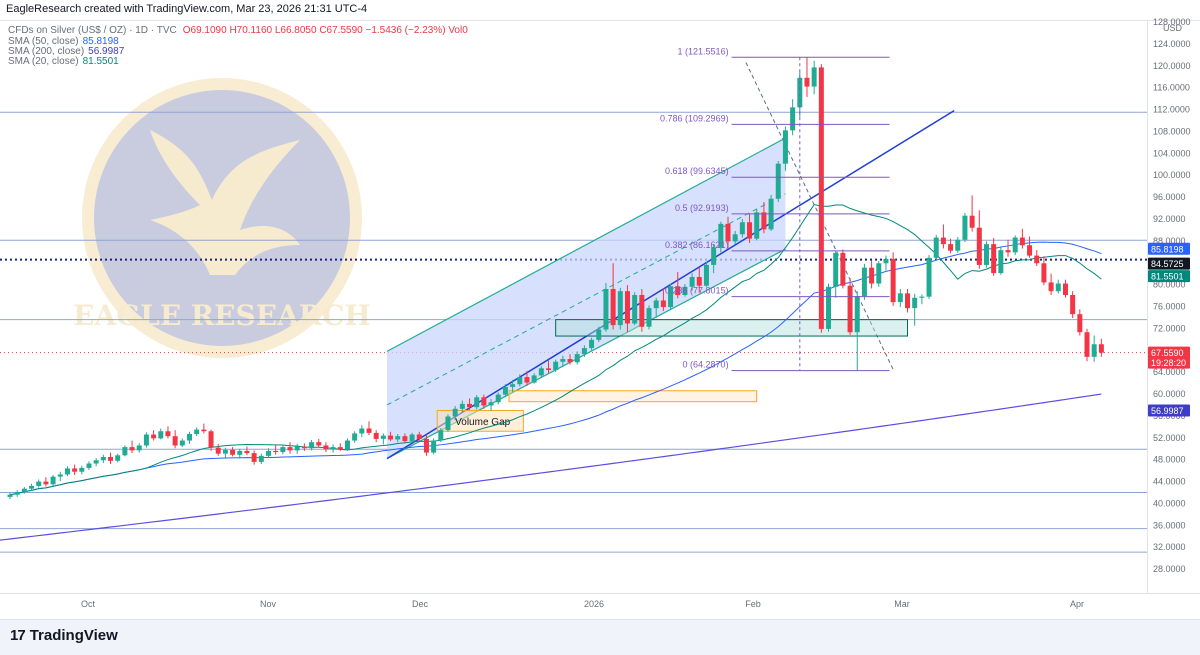 This screenshot has width=1200, height=655. Describe the element at coordinates (586, 244) in the screenshot. I see `channel-upper-line` at that location.